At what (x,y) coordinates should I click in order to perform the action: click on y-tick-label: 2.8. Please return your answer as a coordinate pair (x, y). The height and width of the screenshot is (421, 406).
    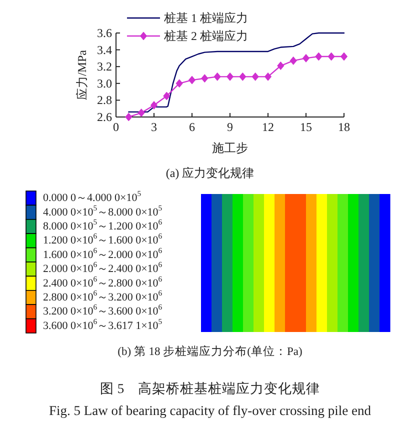
    Looking at the image, I should click on (104, 100).